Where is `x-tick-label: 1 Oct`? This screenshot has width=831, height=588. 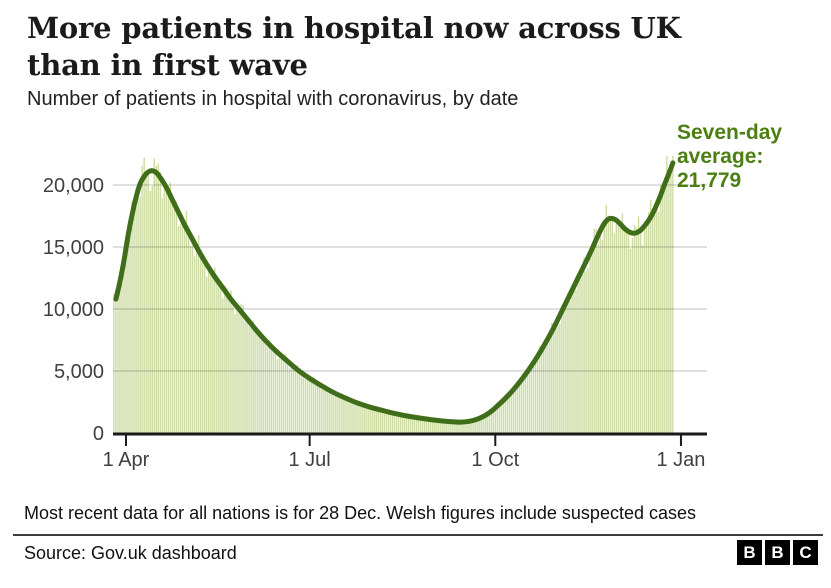 x-tick-label: 1 Oct is located at coordinates (495, 460).